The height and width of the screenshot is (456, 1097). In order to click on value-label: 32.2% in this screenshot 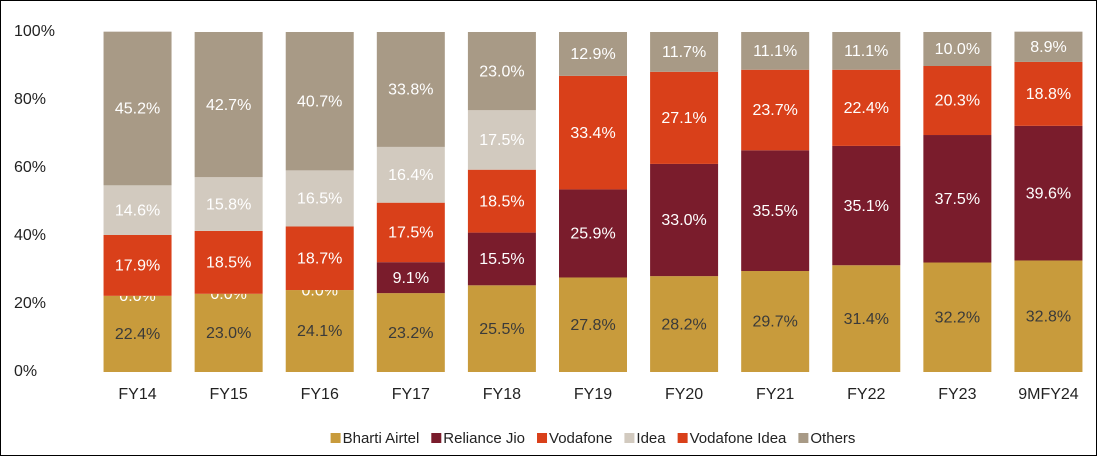, I will do `click(957, 317)`.